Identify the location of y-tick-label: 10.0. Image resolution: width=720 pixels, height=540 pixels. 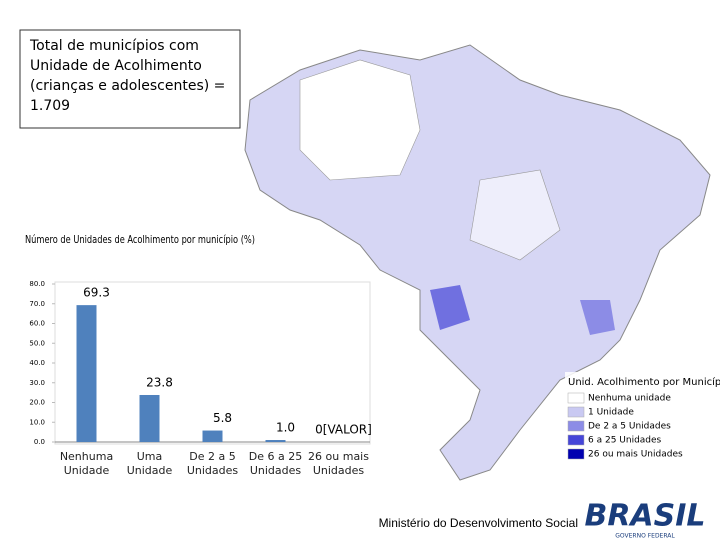
(37, 422).